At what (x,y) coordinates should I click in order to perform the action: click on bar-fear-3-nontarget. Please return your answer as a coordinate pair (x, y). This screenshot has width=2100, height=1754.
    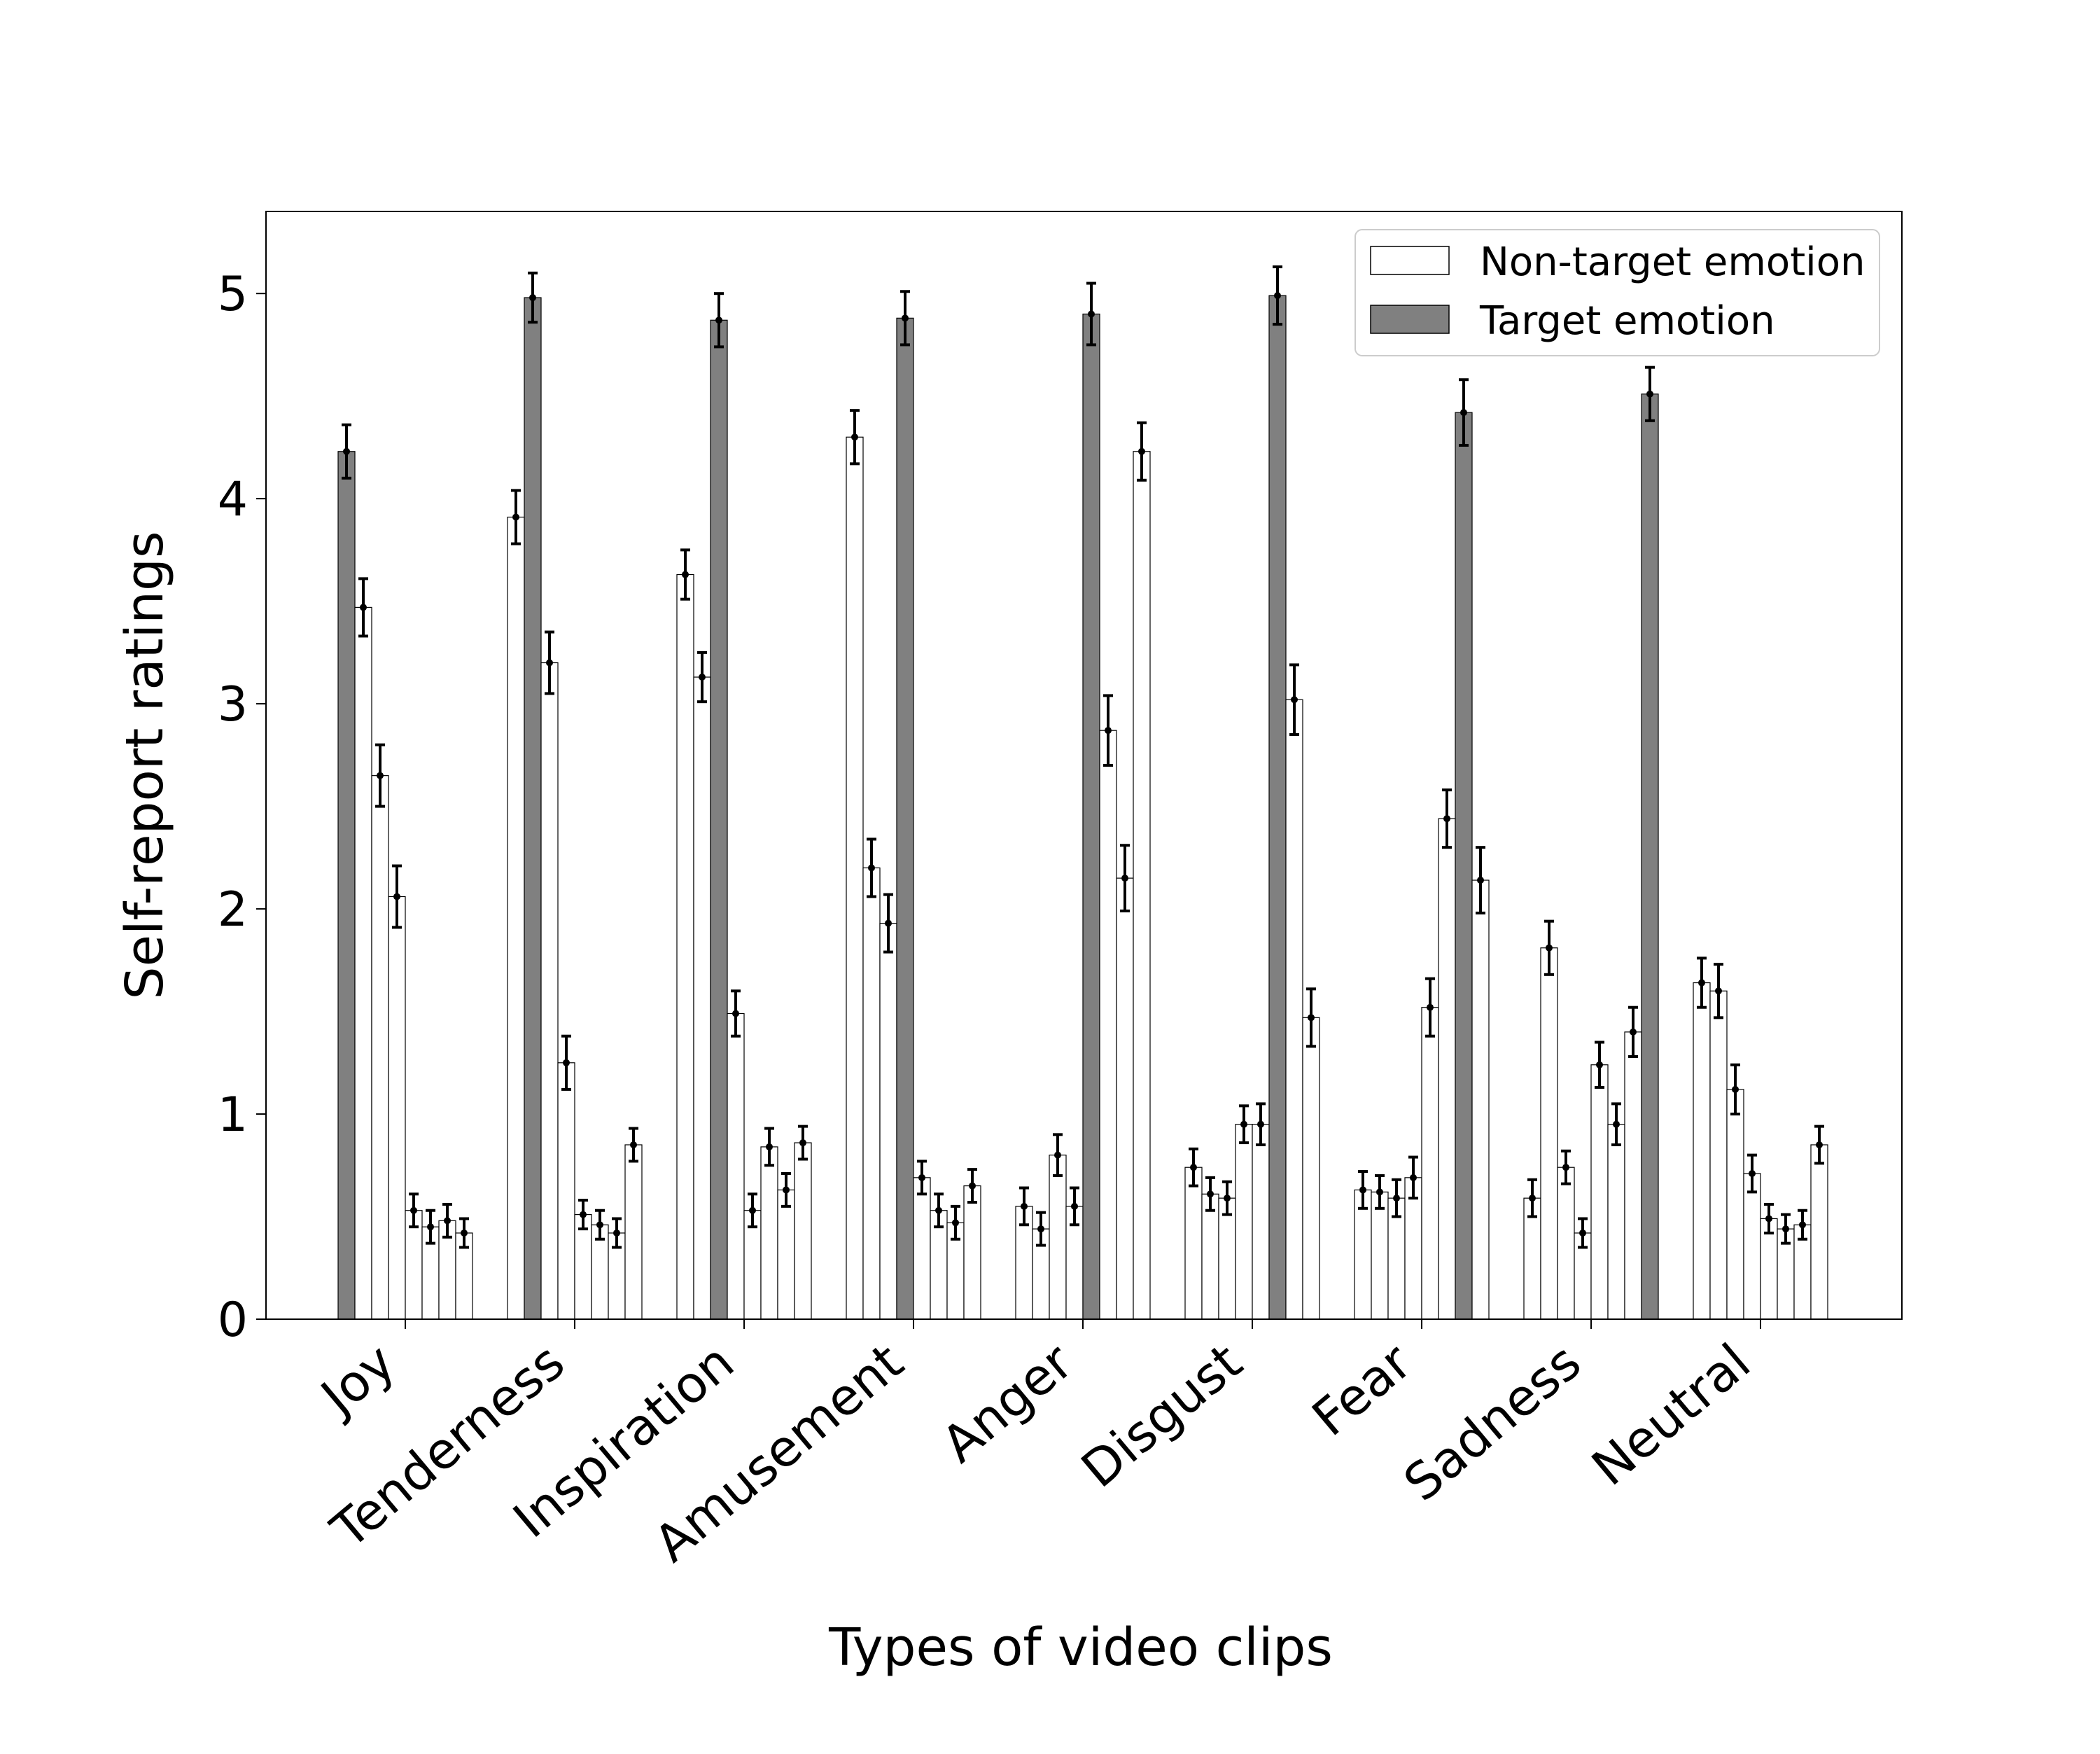
    Looking at the image, I should click on (1413, 1248).